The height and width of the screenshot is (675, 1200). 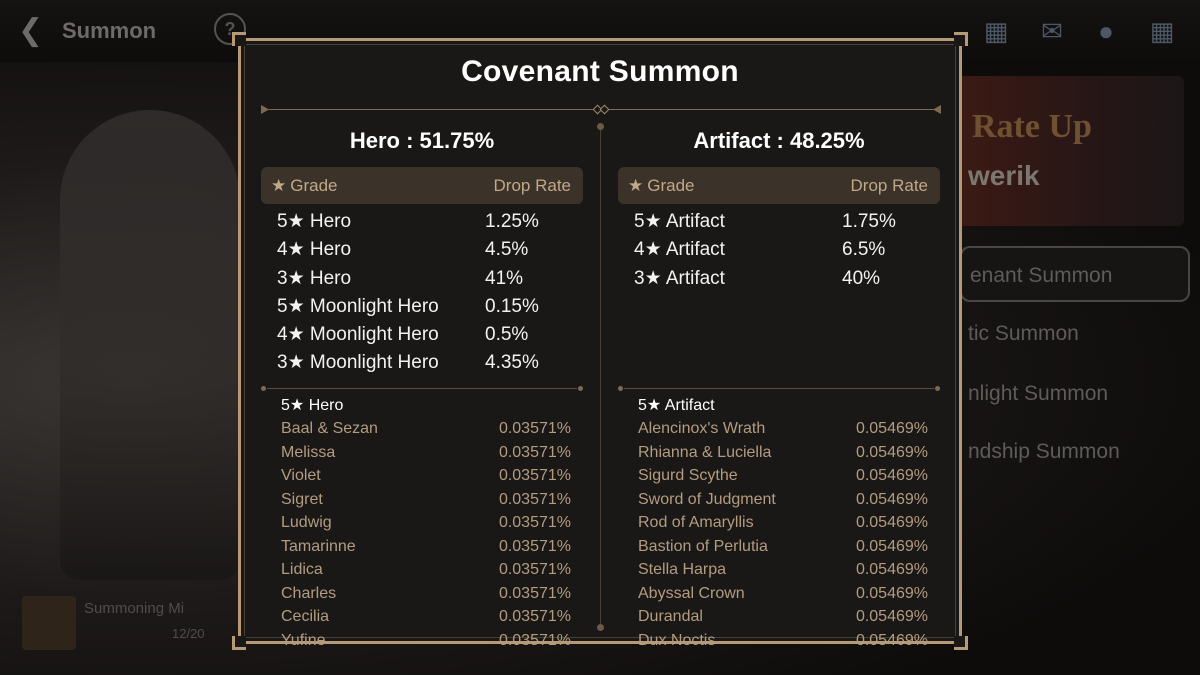 What do you see at coordinates (329, 428) in the screenshot?
I see `item-name: Baal & Sezan` at bounding box center [329, 428].